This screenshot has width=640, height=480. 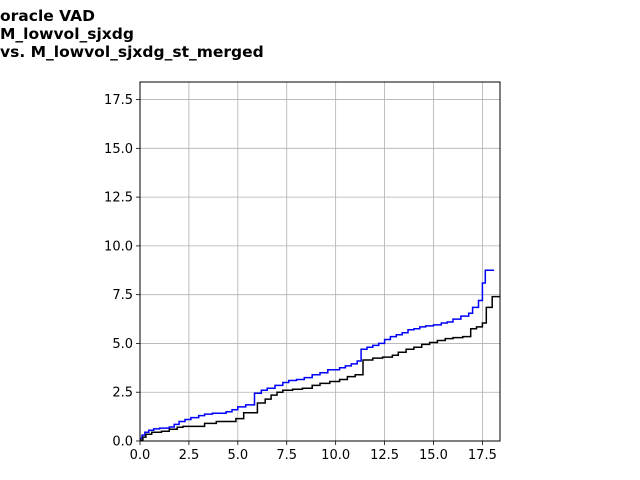 What do you see at coordinates (118, 198) in the screenshot?
I see `y-tick-label: 12.5` at bounding box center [118, 198].